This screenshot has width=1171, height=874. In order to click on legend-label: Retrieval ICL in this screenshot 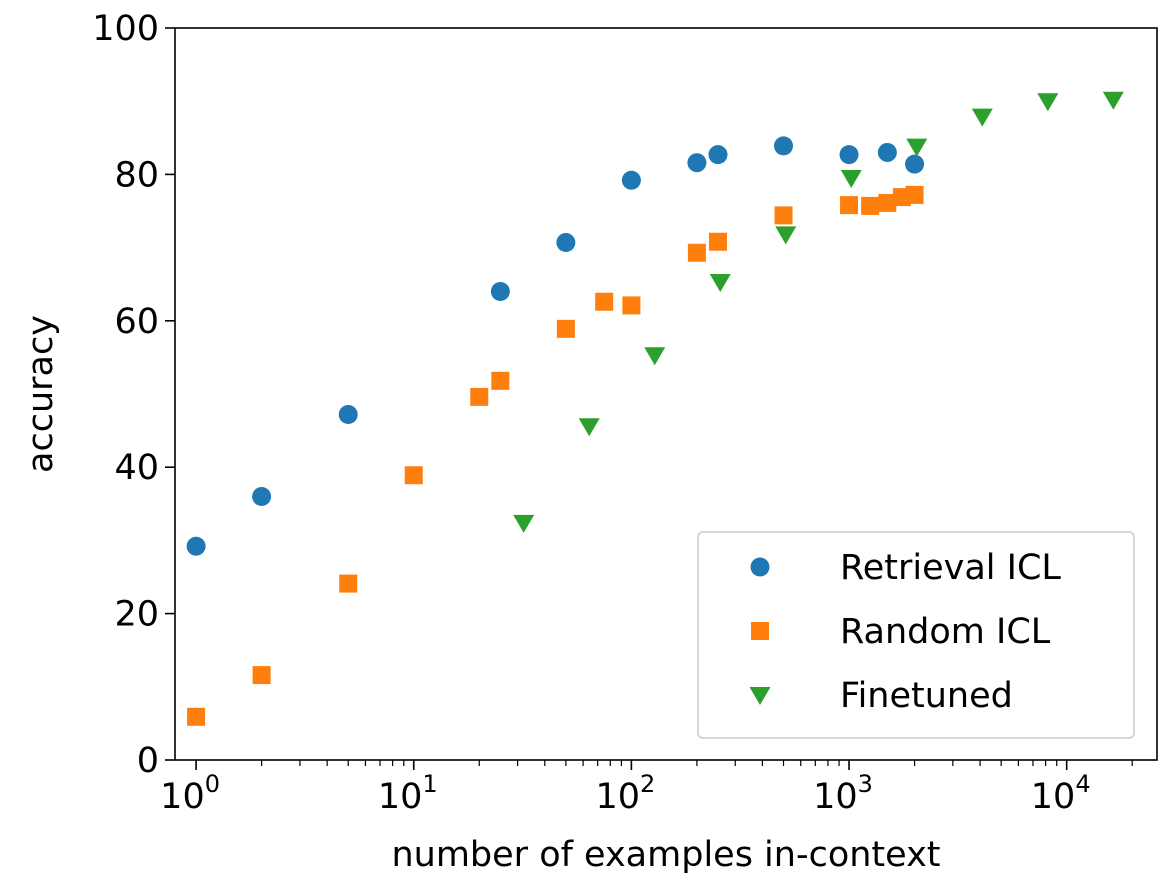, I will do `click(950, 568)`.